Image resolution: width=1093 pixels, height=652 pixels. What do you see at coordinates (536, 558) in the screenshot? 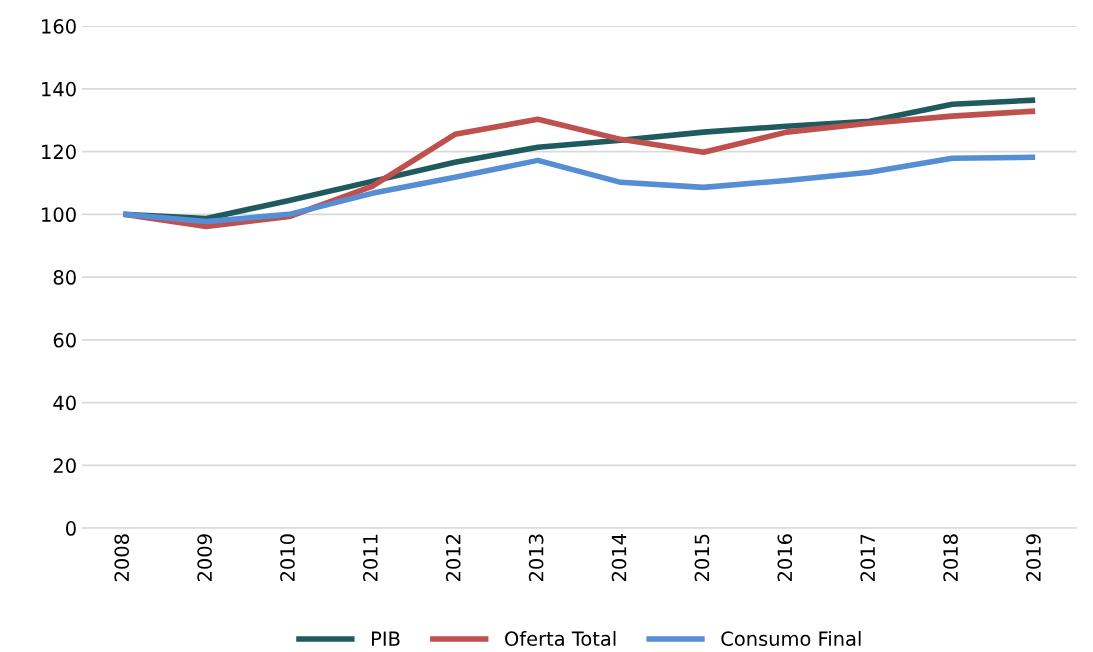
I see `x-tick-label: 2013` at bounding box center [536, 558].